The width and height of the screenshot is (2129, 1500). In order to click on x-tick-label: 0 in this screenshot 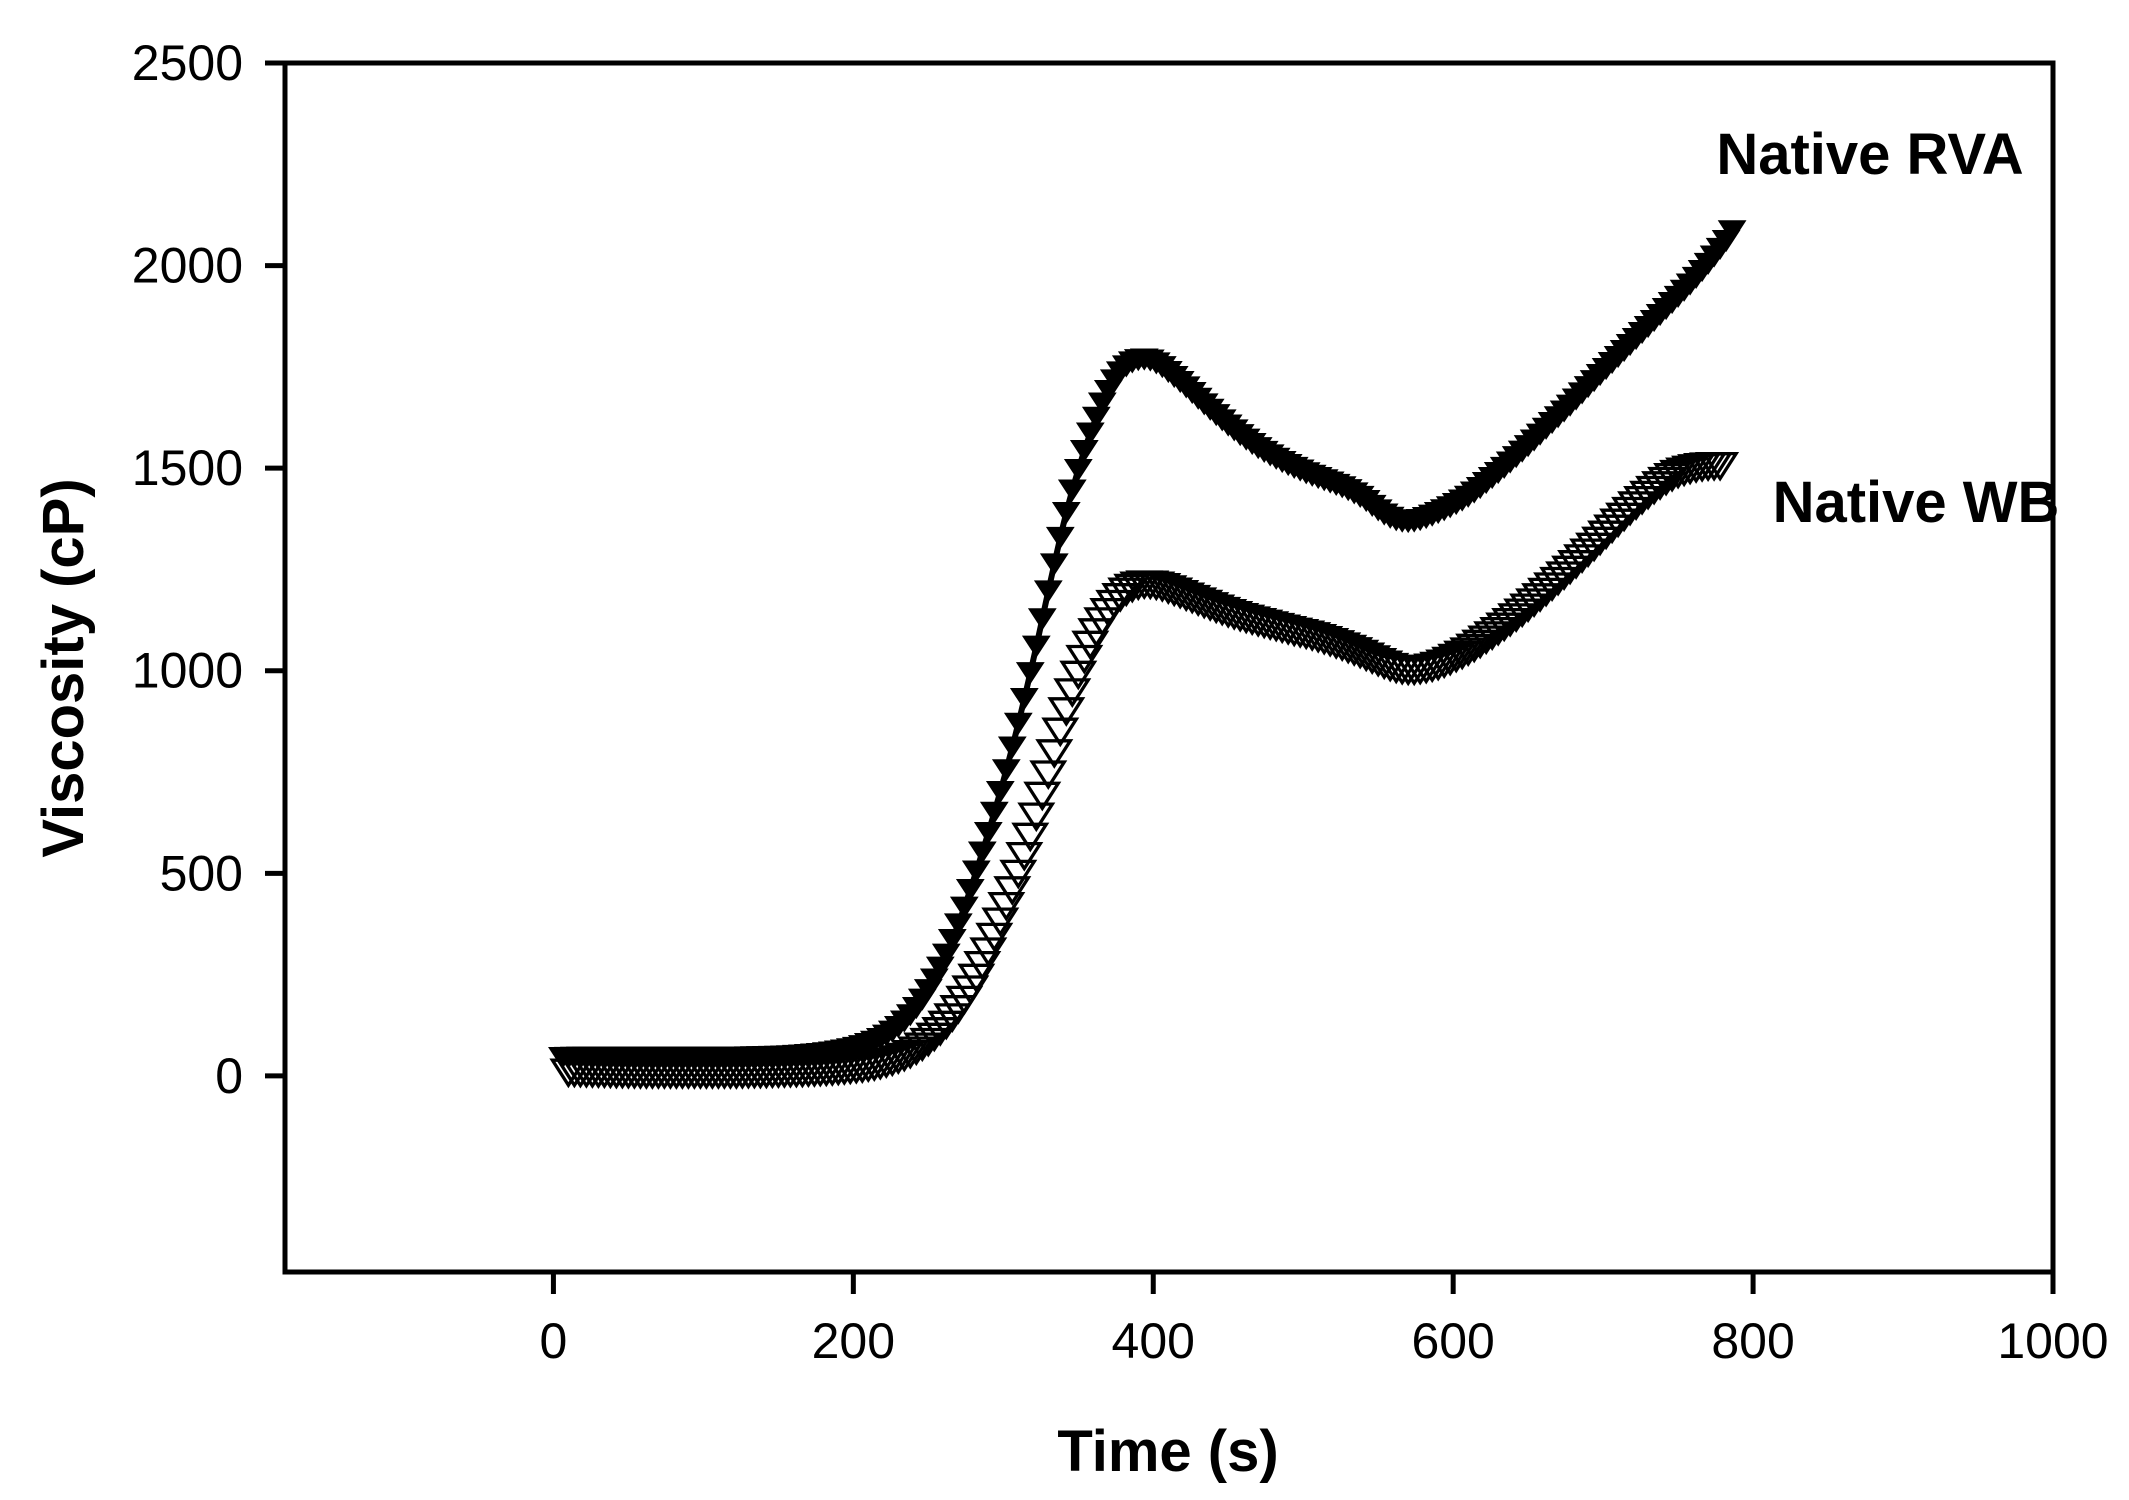, I will do `click(554, 1341)`.